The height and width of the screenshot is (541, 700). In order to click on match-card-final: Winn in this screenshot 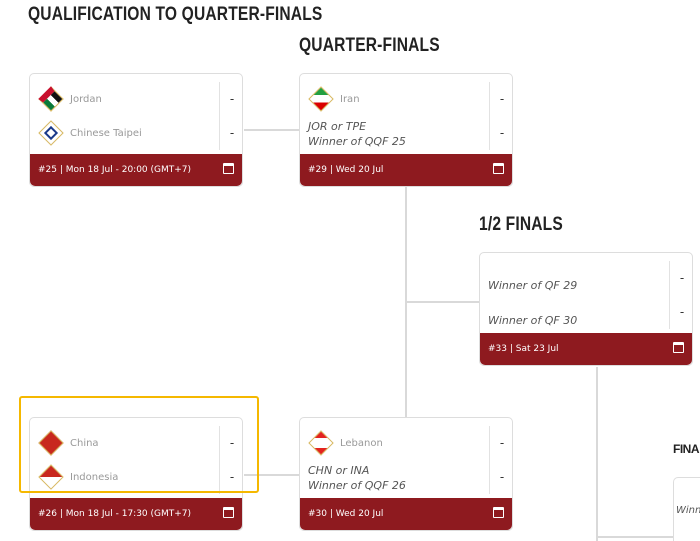, I will do `click(686, 509)`.